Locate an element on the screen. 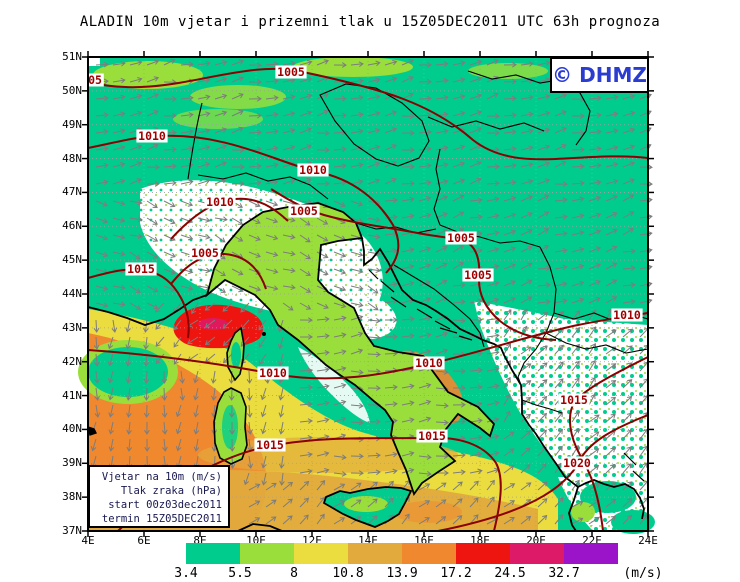 This screenshot has height=582, width=740. isobar-1005-alps is located at coordinates (218, 271).